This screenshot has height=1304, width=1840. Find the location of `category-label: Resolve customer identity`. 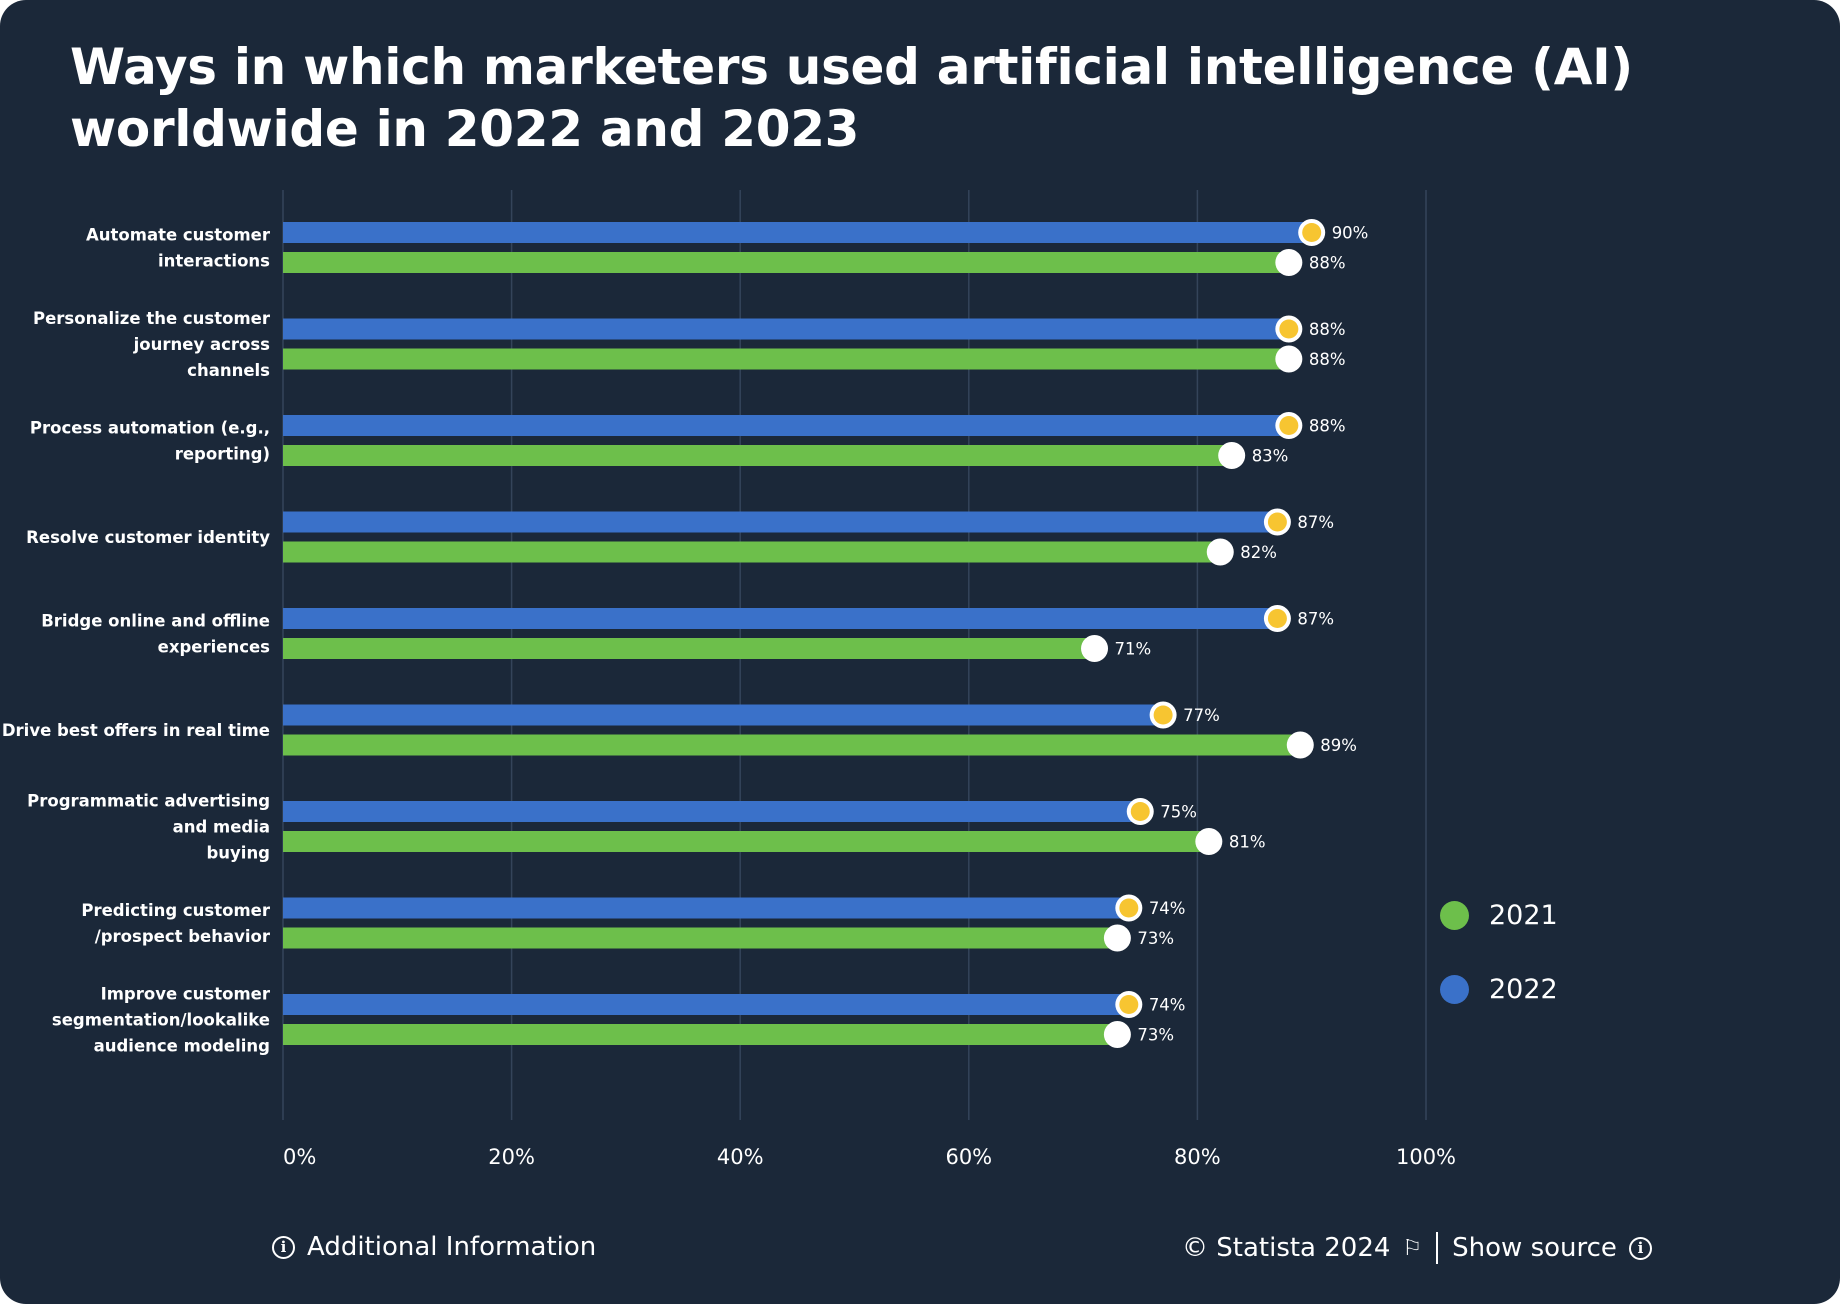

category-label: Resolve customer identity is located at coordinates (148, 537).